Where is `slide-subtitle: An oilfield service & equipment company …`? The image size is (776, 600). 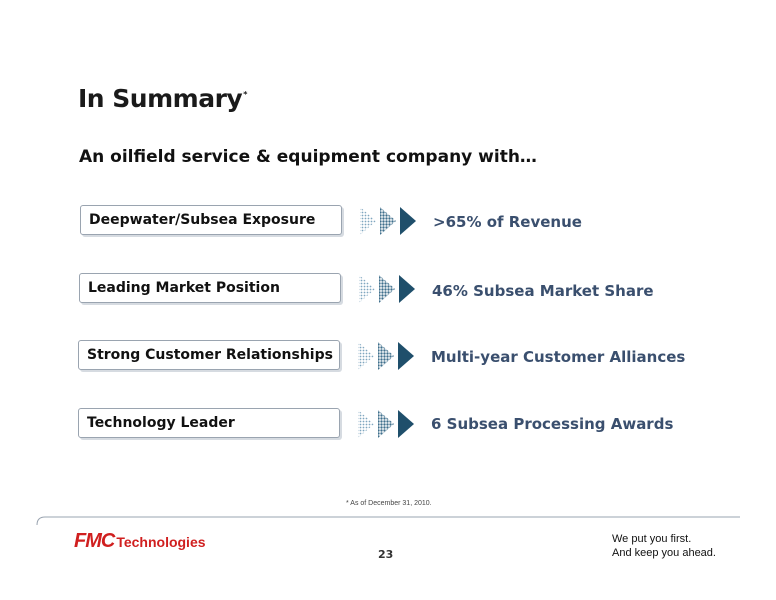
slide-subtitle: An oilfield service & equipment company … is located at coordinates (308, 157).